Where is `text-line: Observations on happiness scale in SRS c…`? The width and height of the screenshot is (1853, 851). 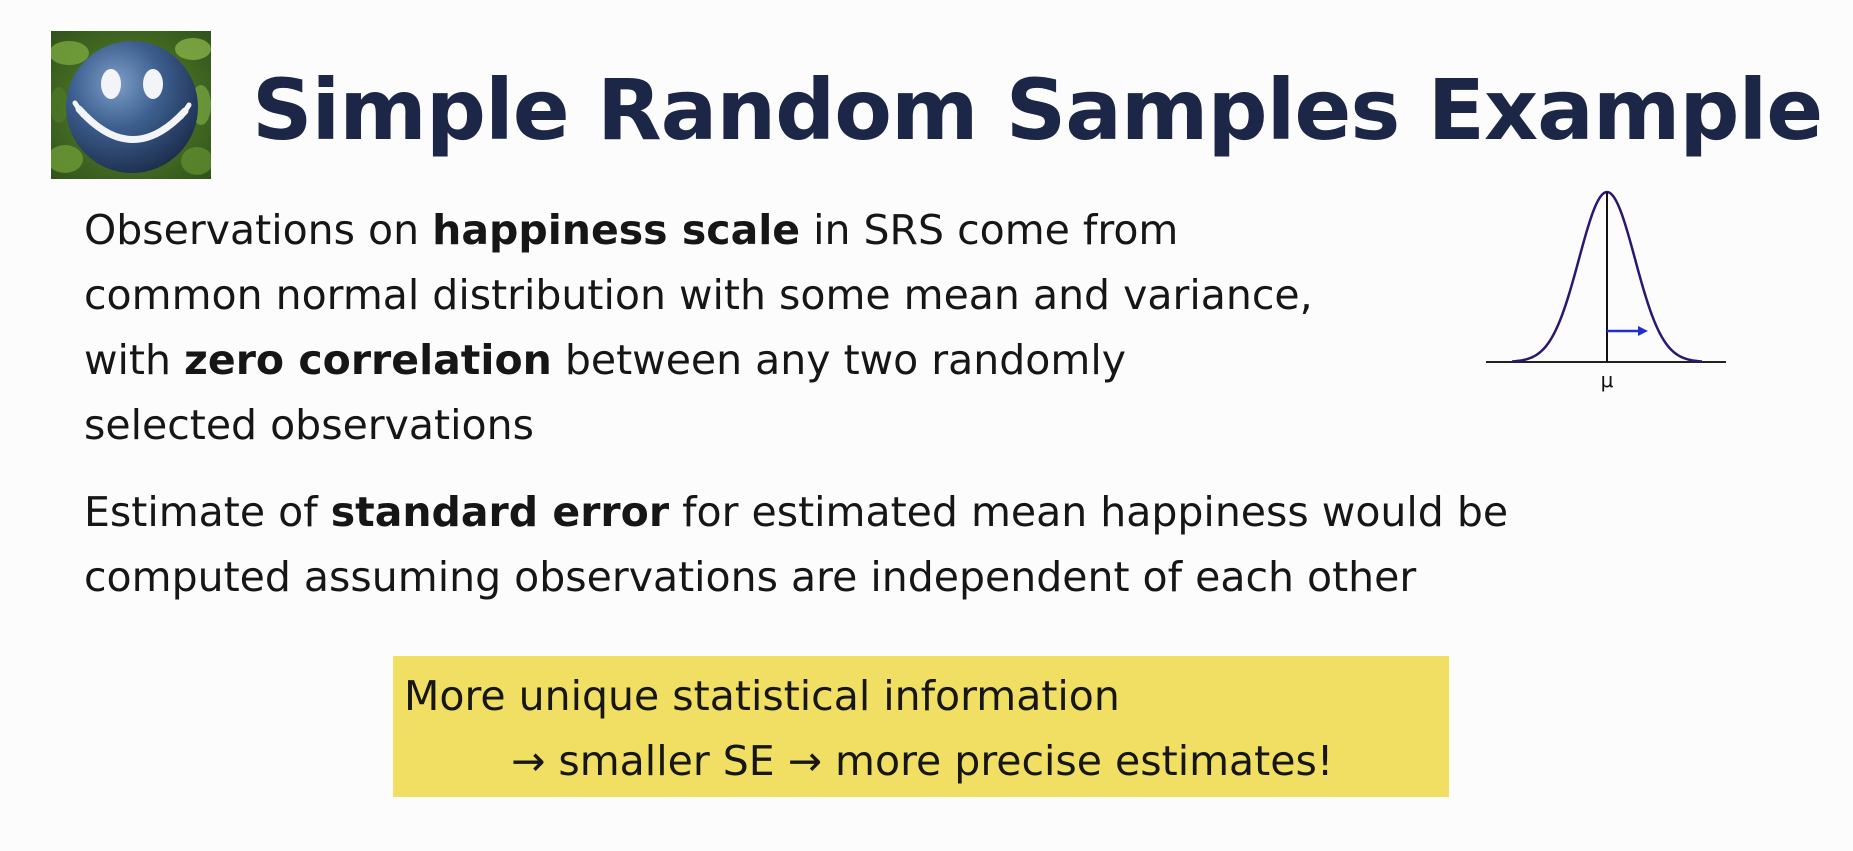
text-line: Observations on happiness scale in SRS c… is located at coordinates (631, 230).